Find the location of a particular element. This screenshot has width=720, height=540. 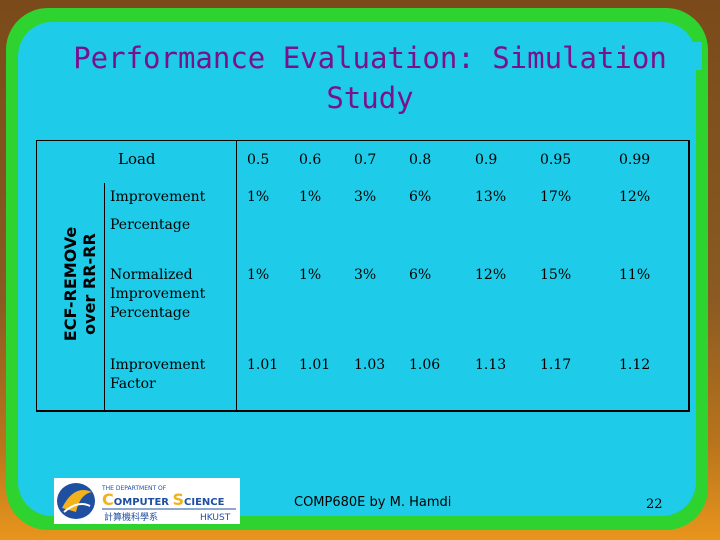

row-label-normalized: Normalized is located at coordinates (151, 275).